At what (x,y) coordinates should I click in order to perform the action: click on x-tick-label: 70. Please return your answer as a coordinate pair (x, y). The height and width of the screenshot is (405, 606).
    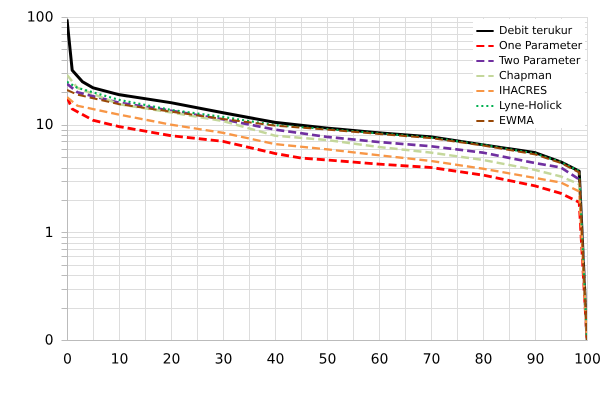
    Looking at the image, I should click on (431, 360).